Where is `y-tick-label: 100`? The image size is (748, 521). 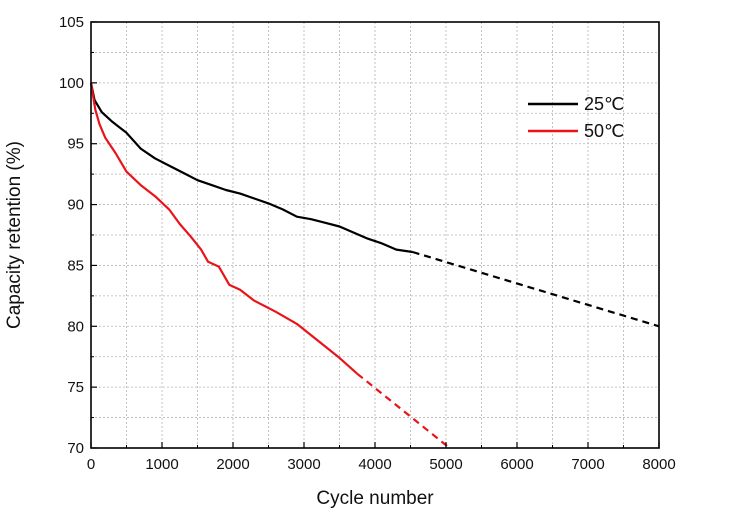
y-tick-label: 100 is located at coordinates (71, 83).